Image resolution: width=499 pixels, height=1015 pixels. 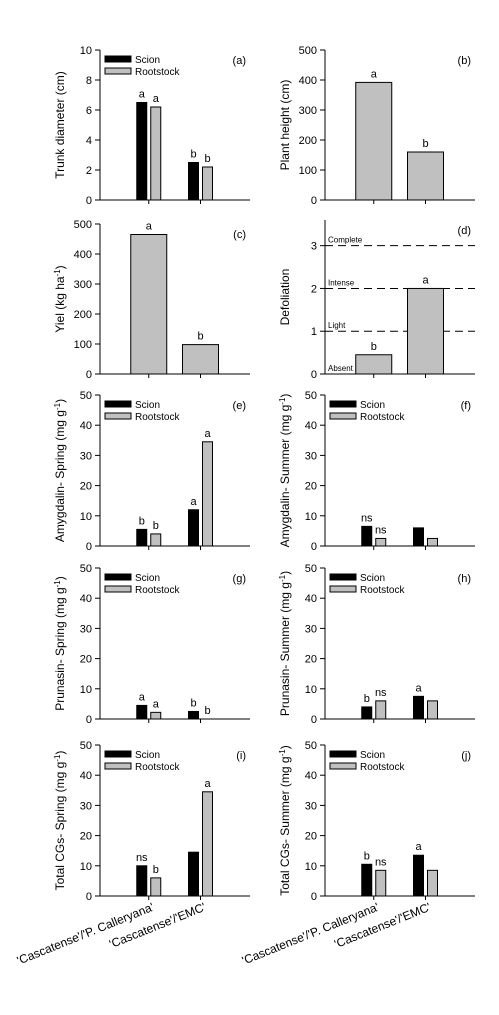 I want to click on y-tick-label: 8, so click(x=89, y=81).